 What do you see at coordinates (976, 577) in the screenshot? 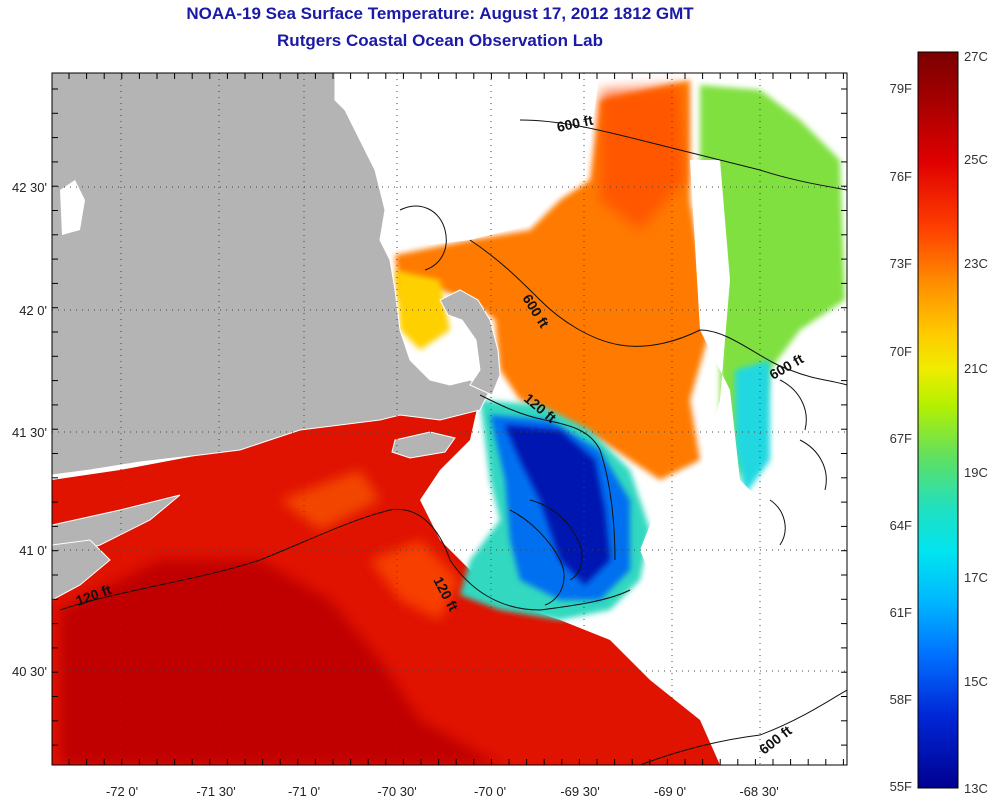
I see `celsius-label: 17C` at bounding box center [976, 577].